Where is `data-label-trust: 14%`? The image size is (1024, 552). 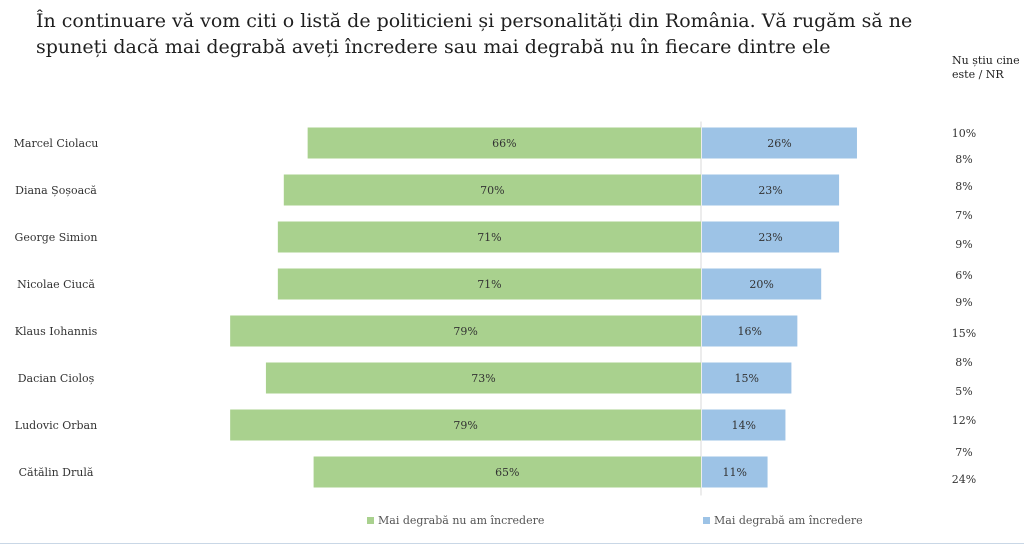 data-label-trust: 14% is located at coordinates (743, 425).